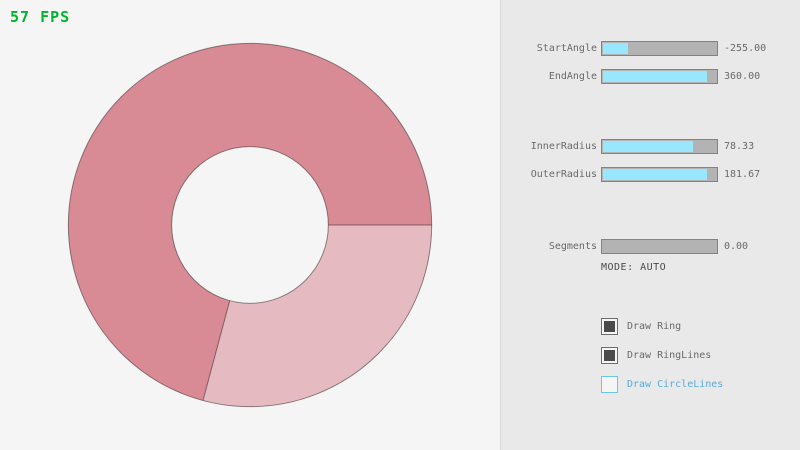 Image resolution: width=800 pixels, height=450 pixels. Describe the element at coordinates (669, 355) in the screenshot. I see `checkbox-label: Draw RingLines` at that location.